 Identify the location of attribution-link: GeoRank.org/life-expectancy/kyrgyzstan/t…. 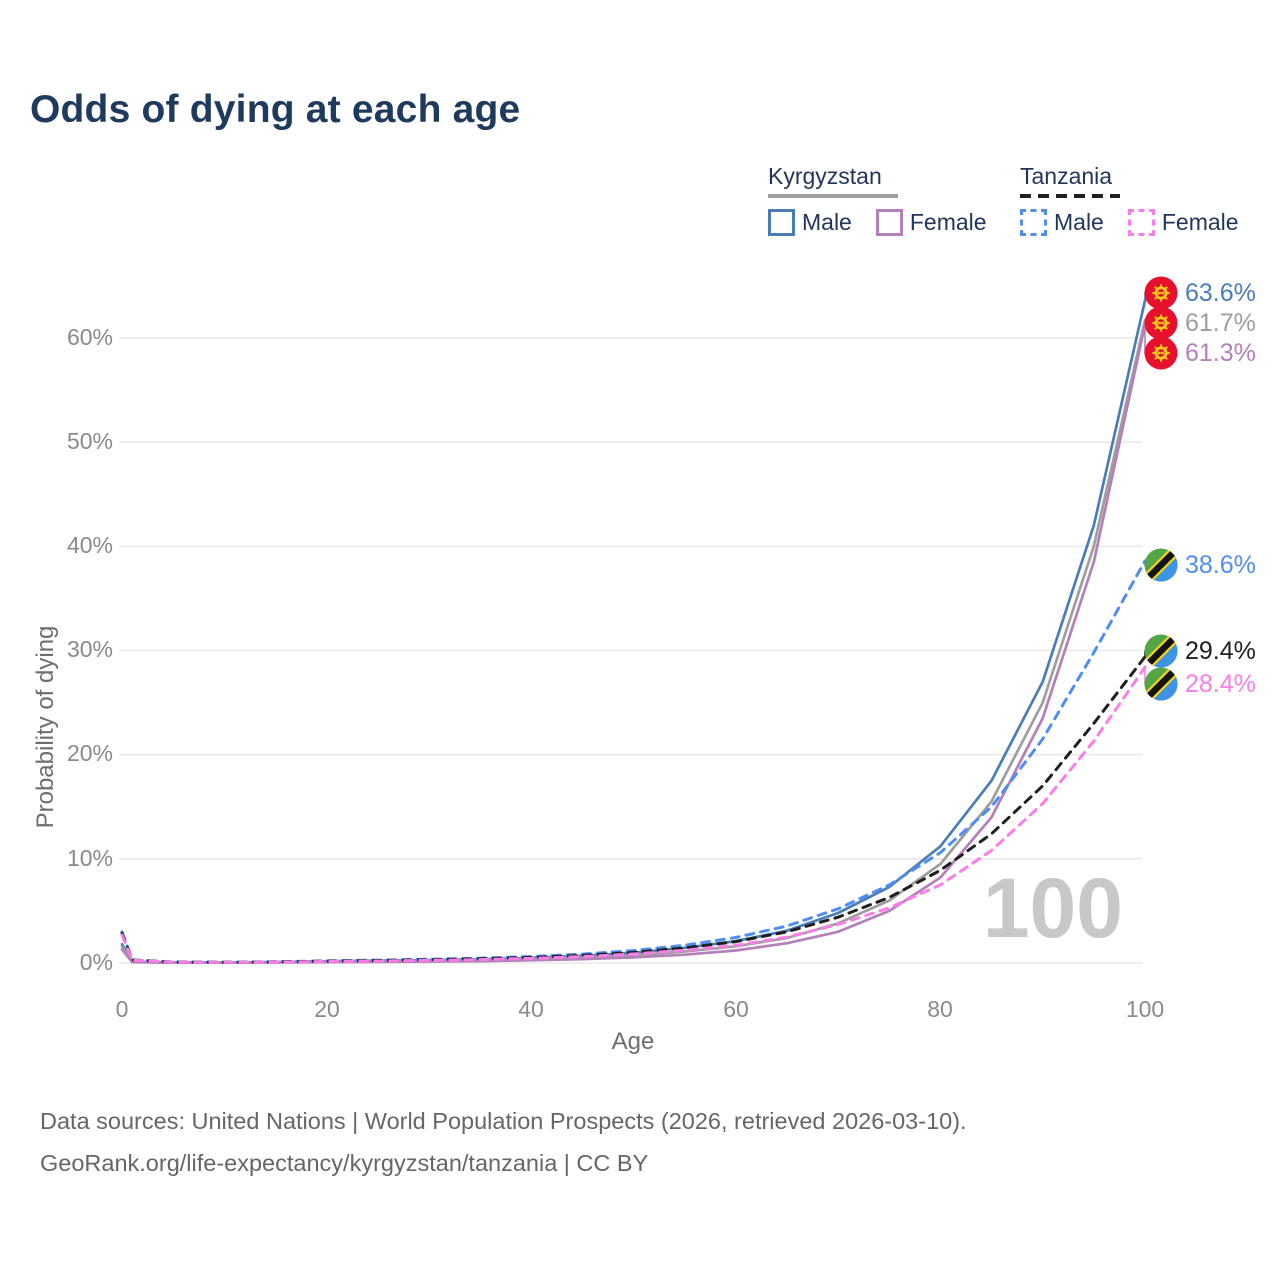
(344, 1163).